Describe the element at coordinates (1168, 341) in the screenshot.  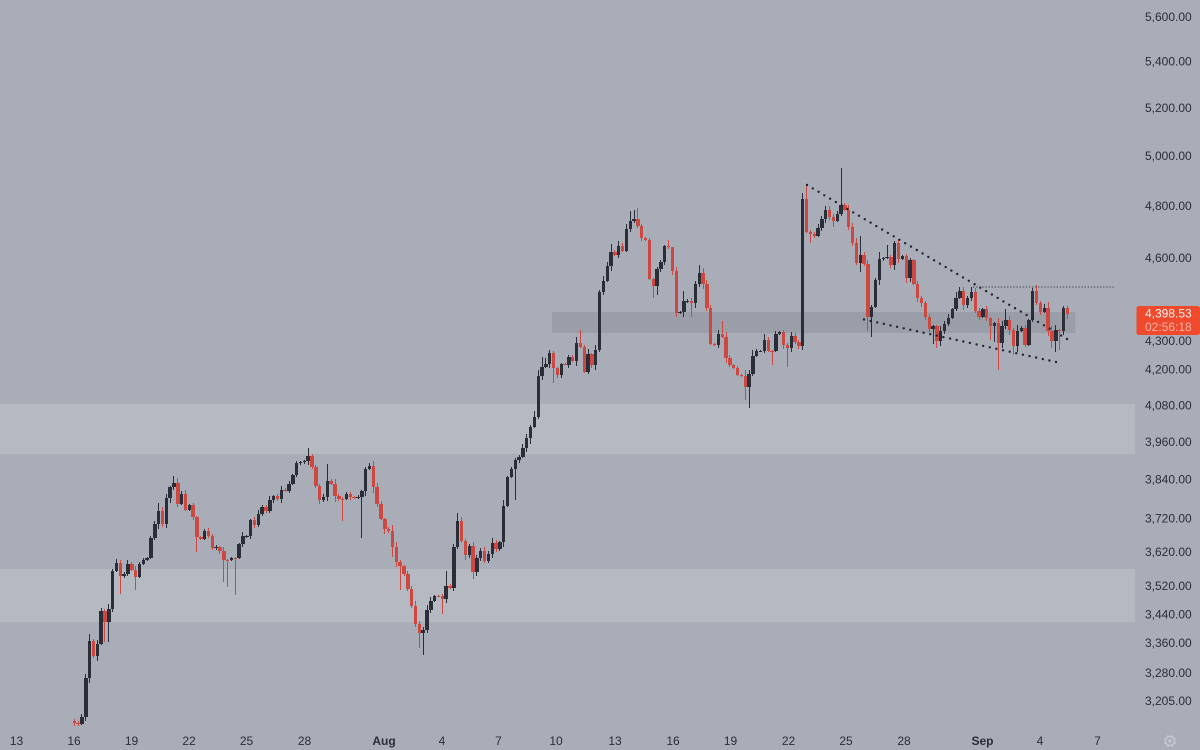
I see `svg-text: 4,300.00` at that location.